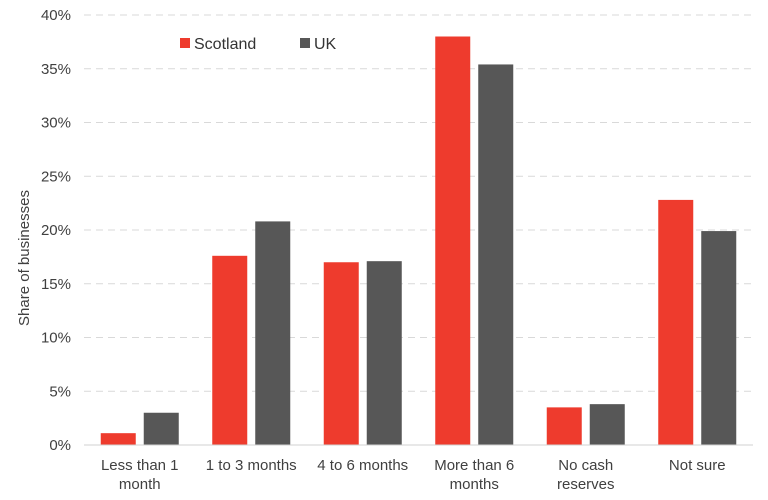 Image resolution: width=768 pixels, height=500 pixels. Describe the element at coordinates (140, 475) in the screenshot. I see `x-tick-label: Less than 1 month` at that location.